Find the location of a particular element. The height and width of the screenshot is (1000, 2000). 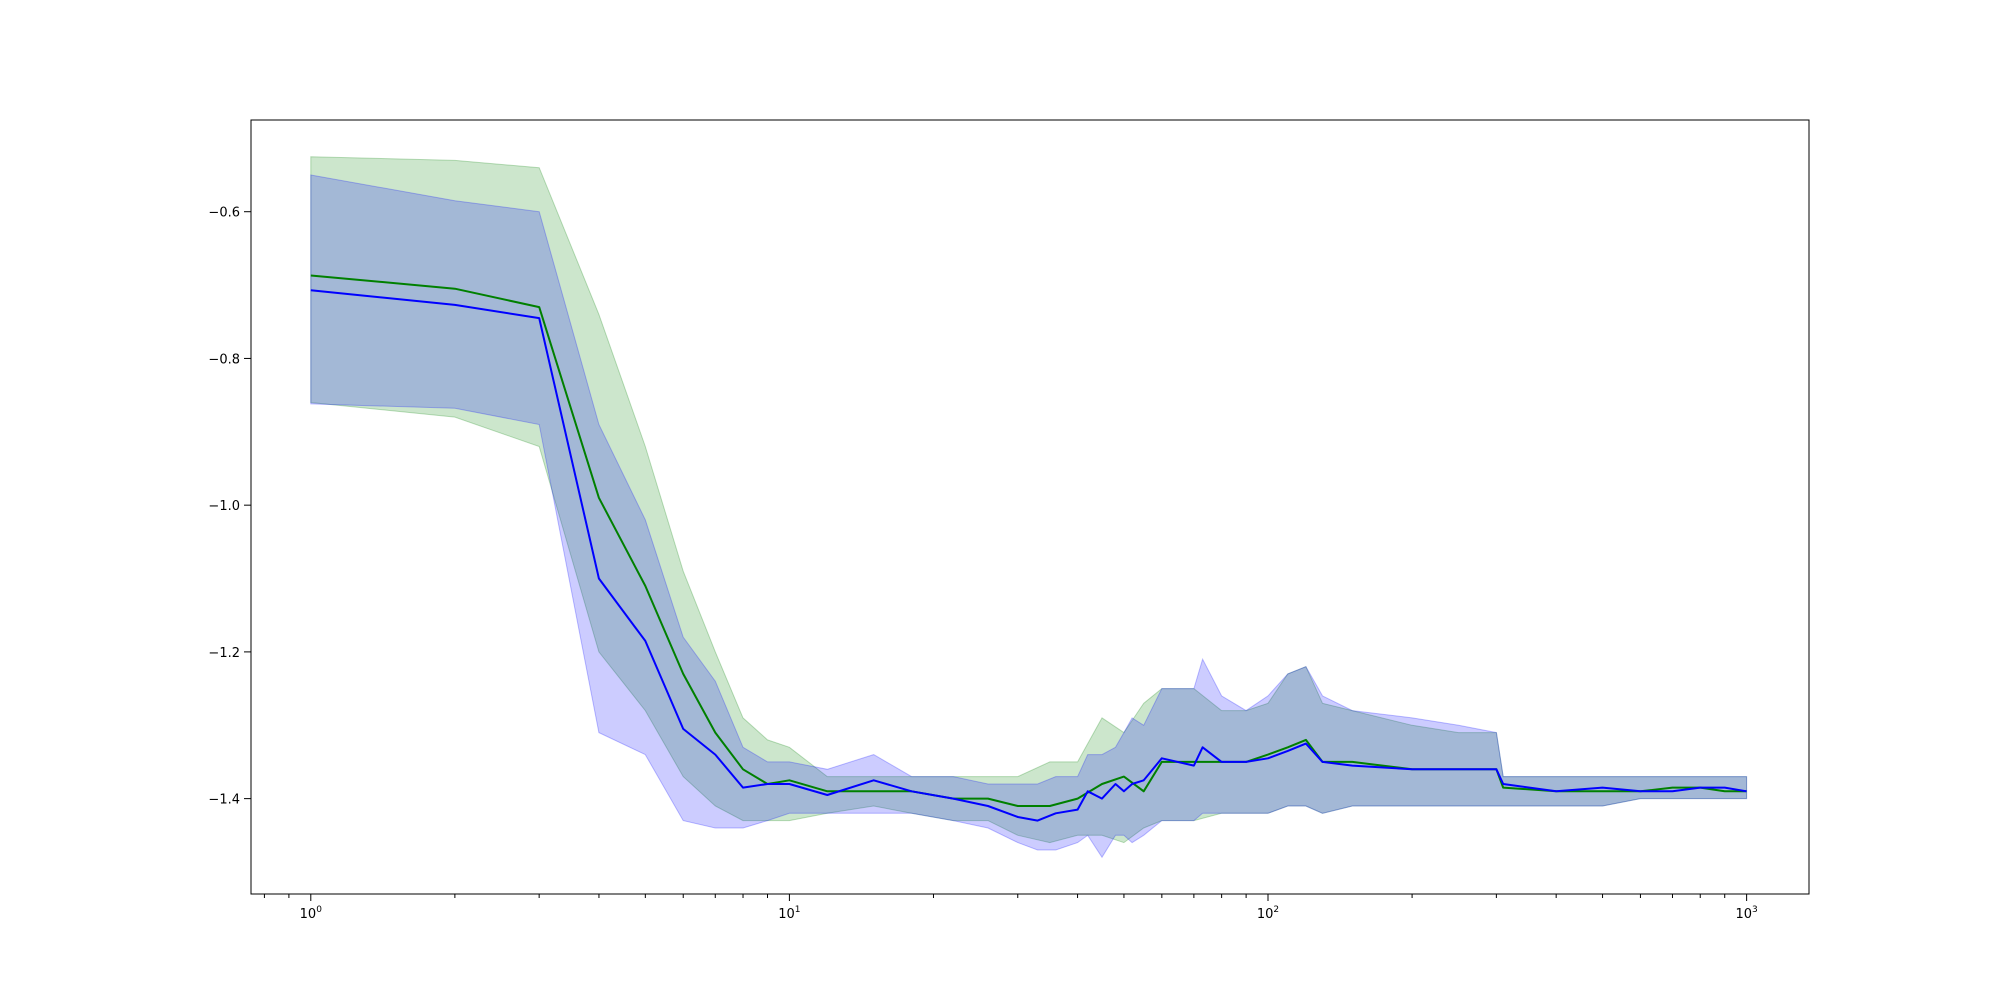

y-tick-label: −1.2 is located at coordinates (224, 653).